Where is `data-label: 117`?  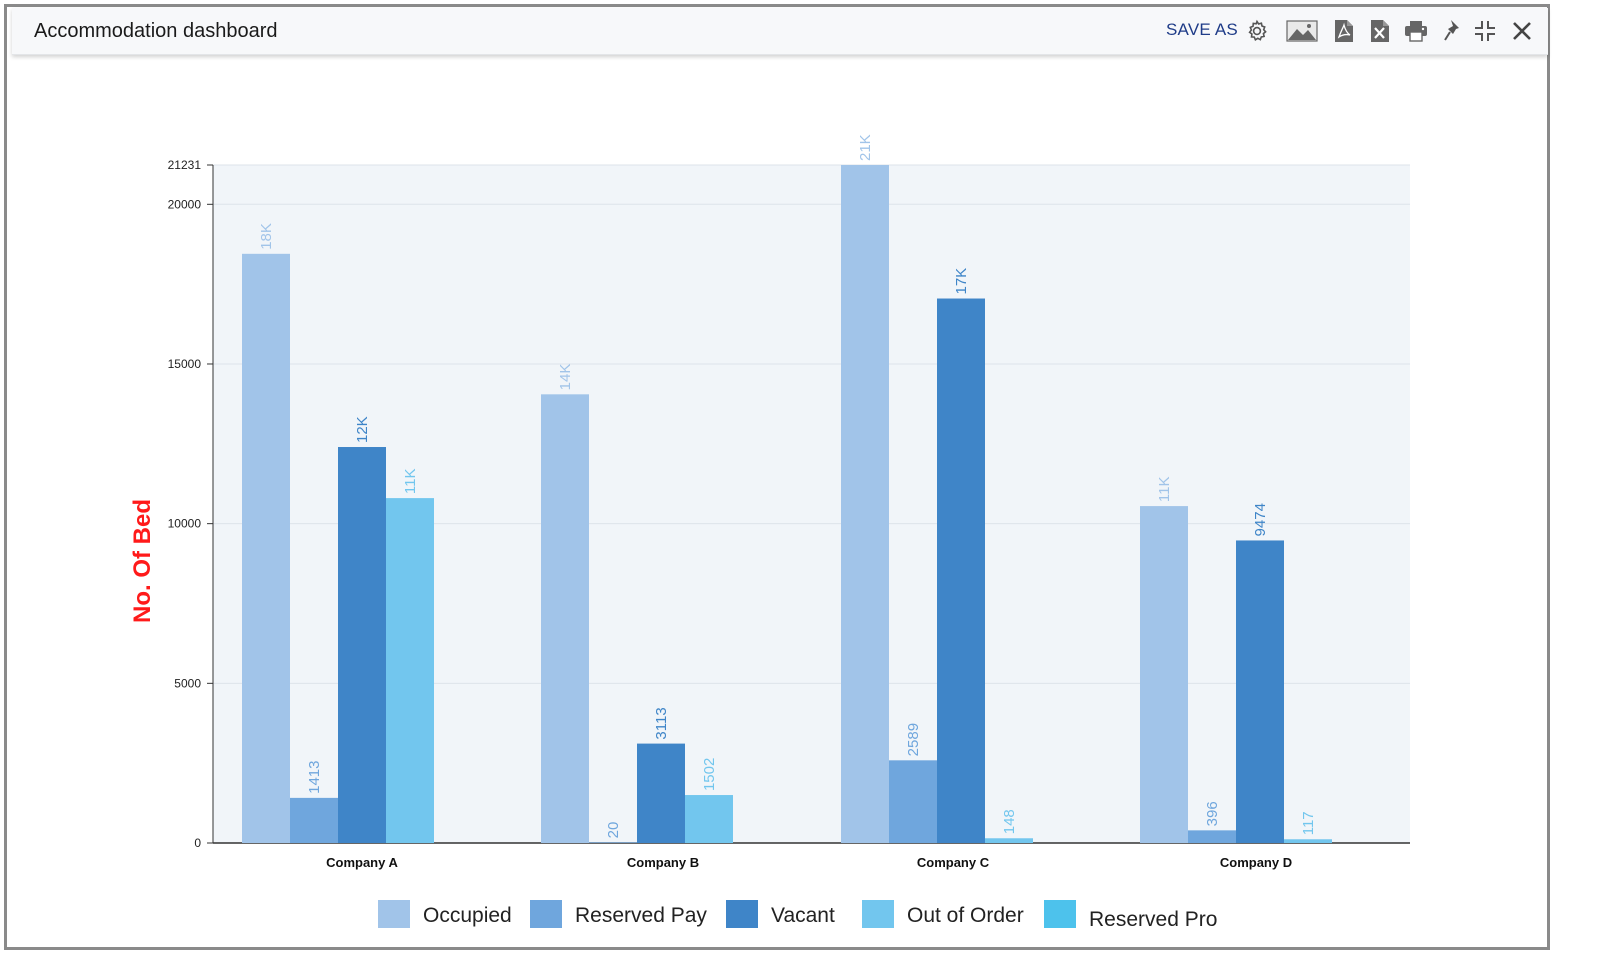
data-label: 117 is located at coordinates (1308, 823).